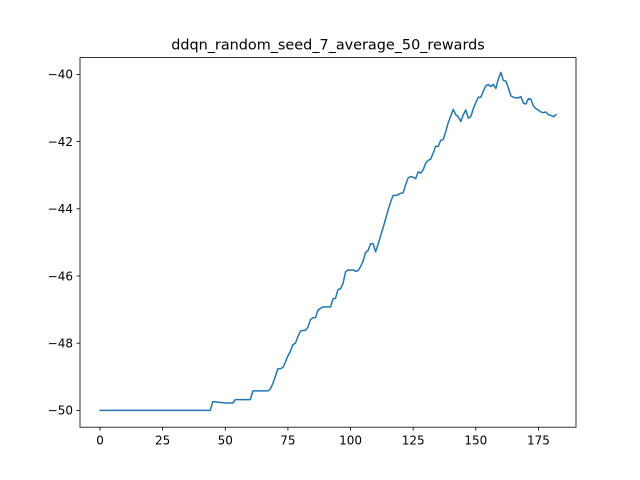 Image resolution: width=640 pixels, height=480 pixels. Describe the element at coordinates (538, 441) in the screenshot. I see `x-tick-label: 175` at that location.